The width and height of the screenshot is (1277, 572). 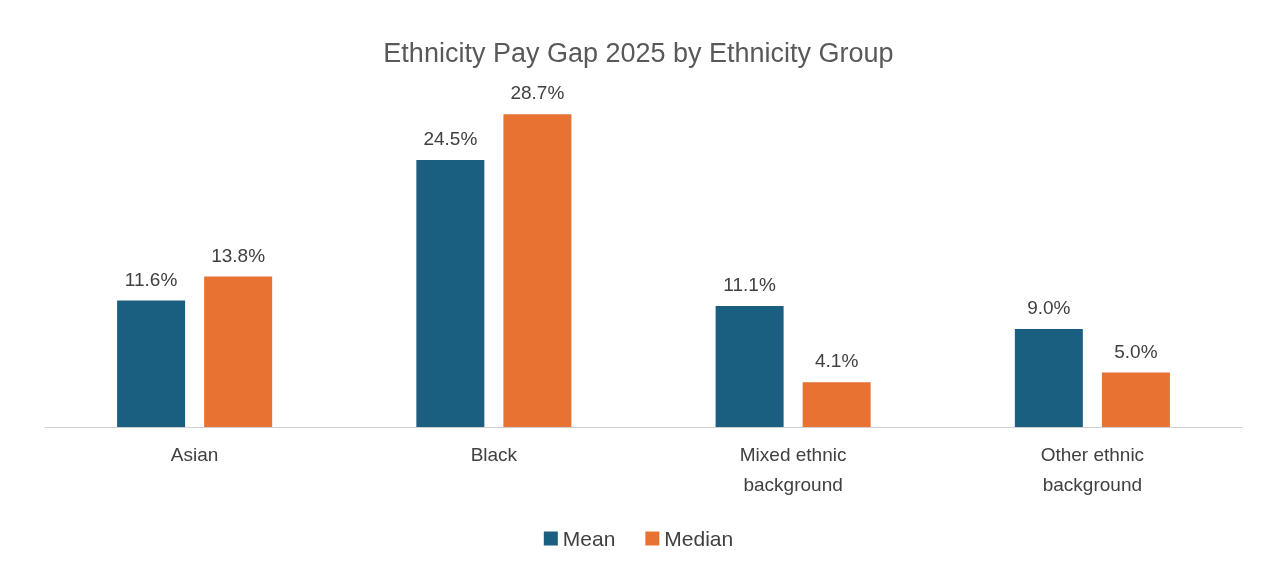 I want to click on data-label: 11.6%, so click(x=151, y=279).